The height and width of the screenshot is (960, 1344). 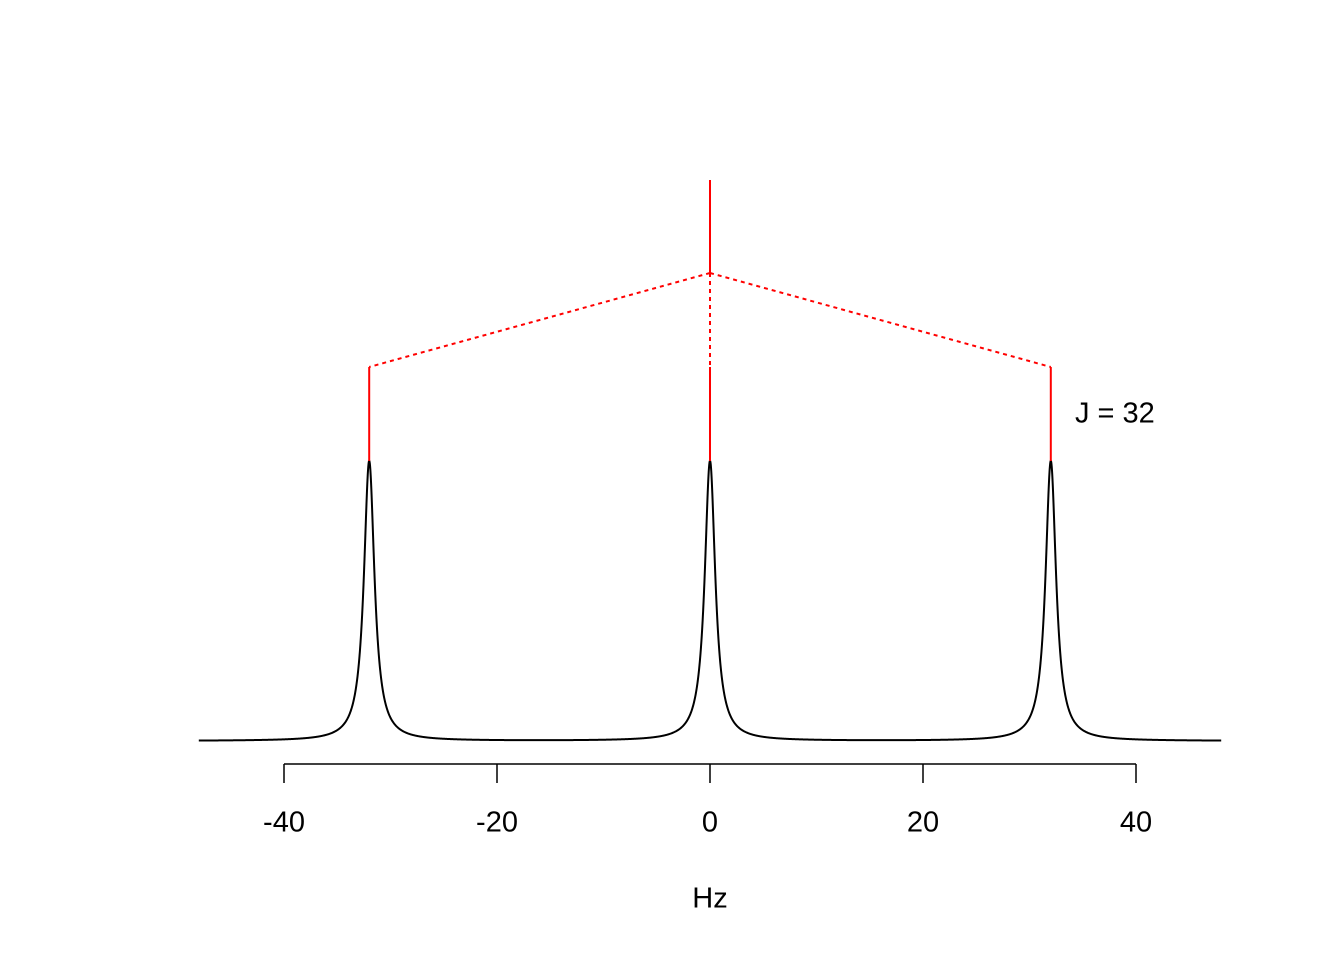 I want to click on x-tick-label: 20, so click(x=923, y=823).